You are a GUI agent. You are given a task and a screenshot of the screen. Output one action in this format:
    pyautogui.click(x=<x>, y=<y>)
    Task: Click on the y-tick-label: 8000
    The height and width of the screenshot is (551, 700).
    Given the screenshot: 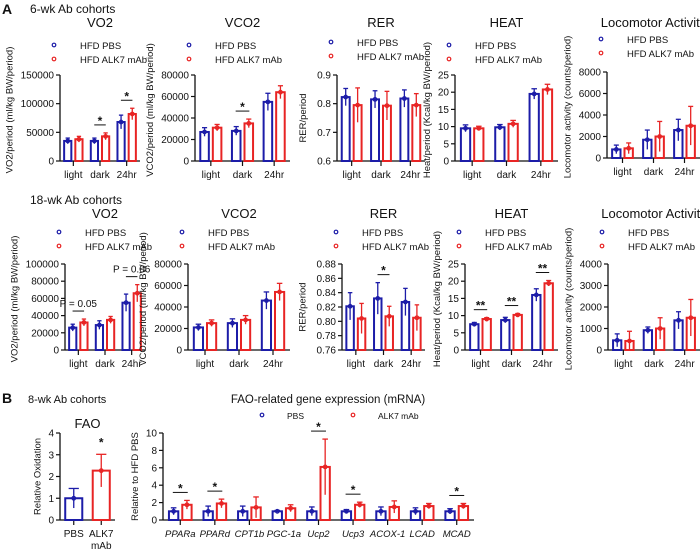 What is the action you would take?
    pyautogui.click(x=590, y=73)
    